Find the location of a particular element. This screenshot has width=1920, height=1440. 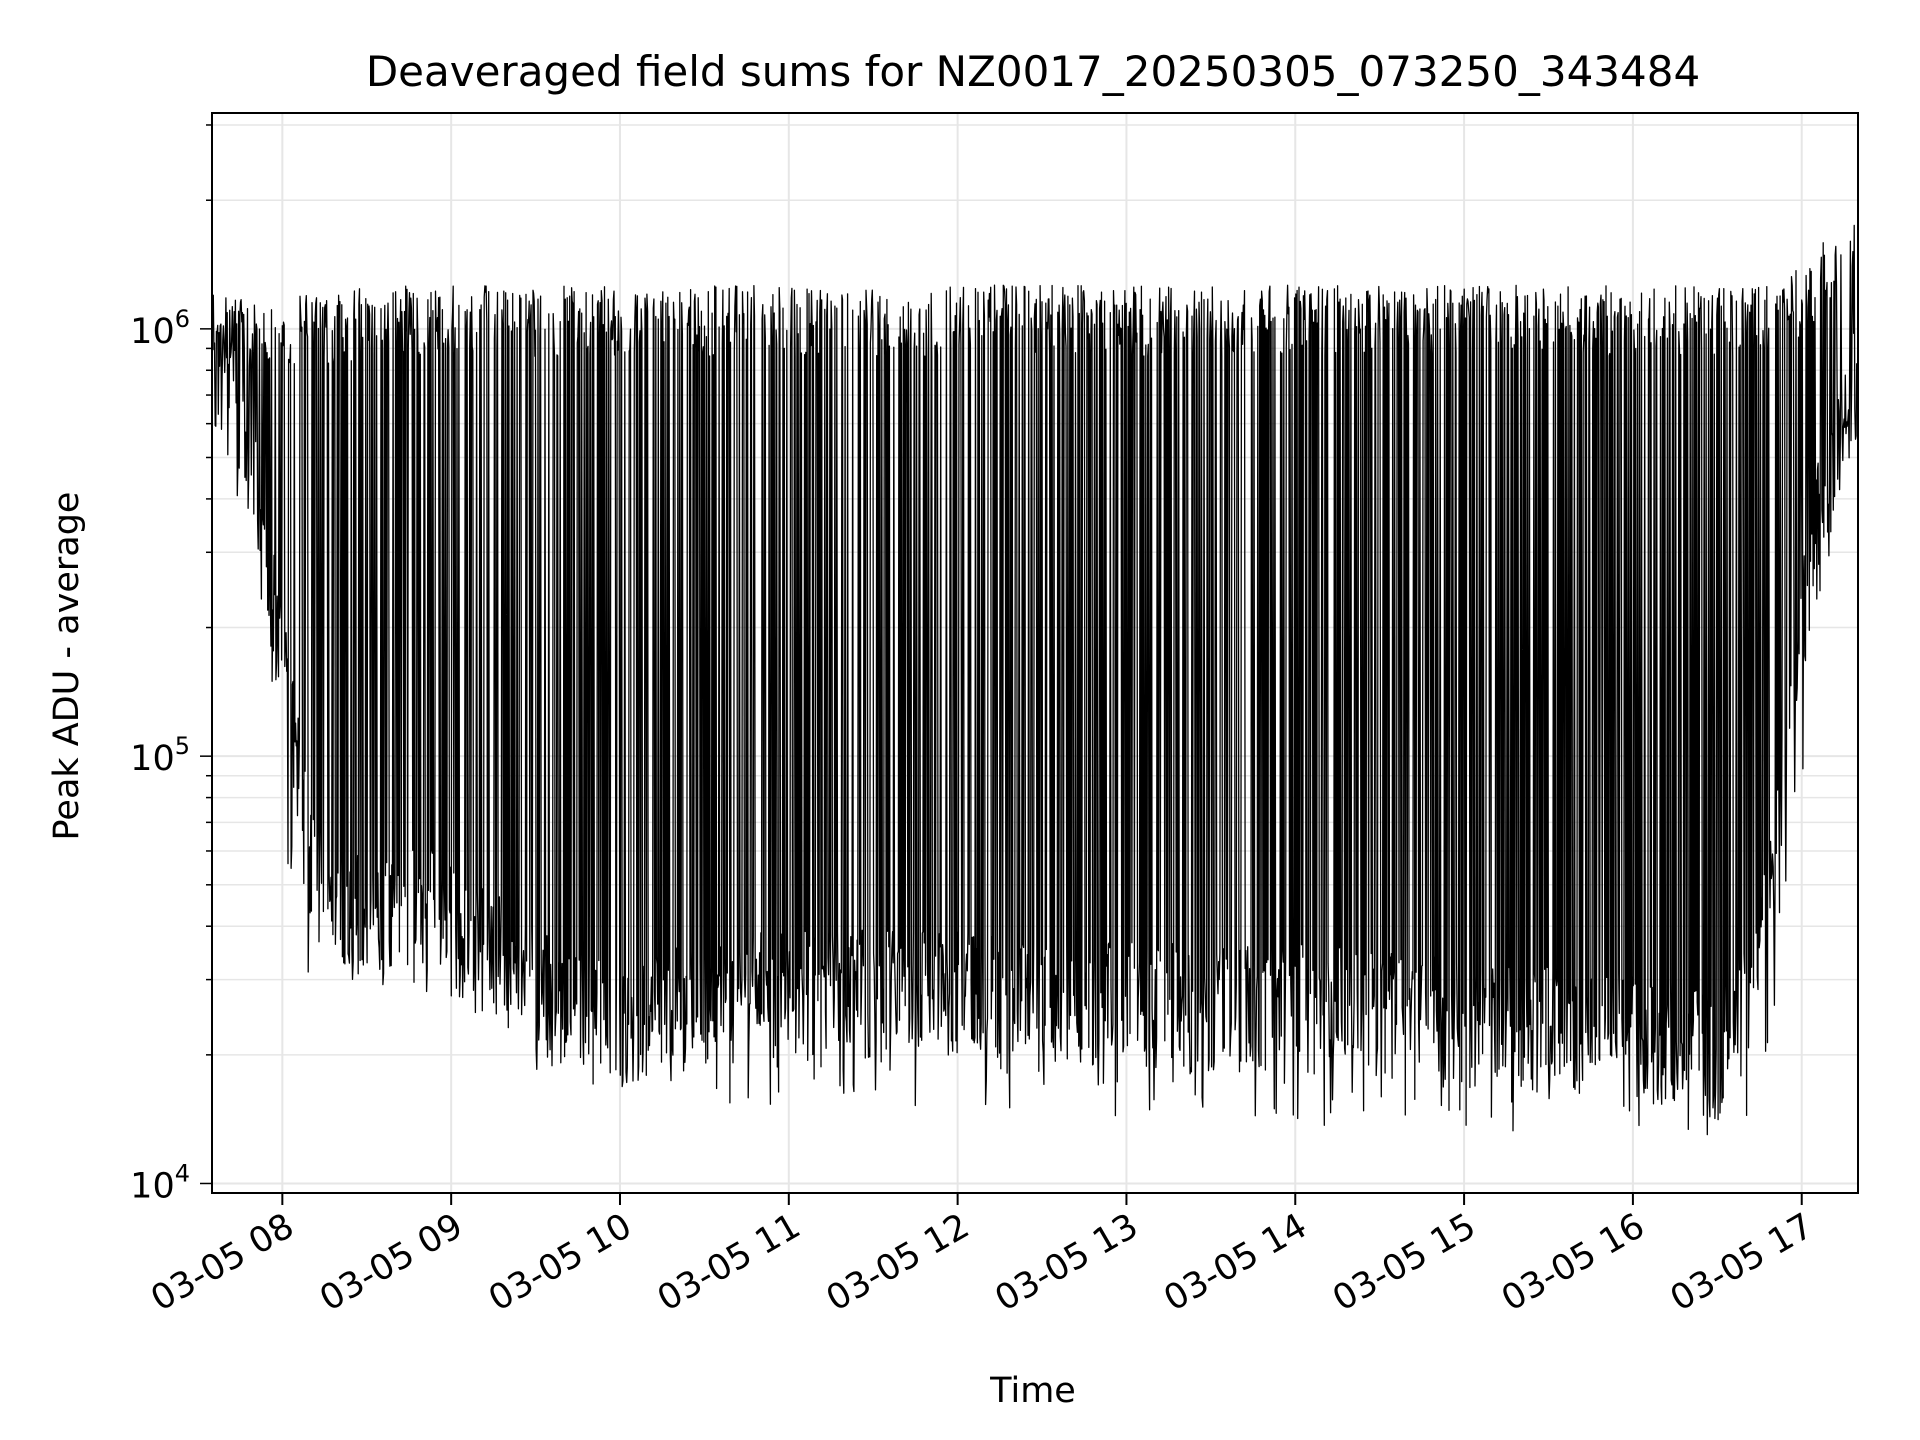

y-tick-label: 10⁶ is located at coordinates (160, 328).